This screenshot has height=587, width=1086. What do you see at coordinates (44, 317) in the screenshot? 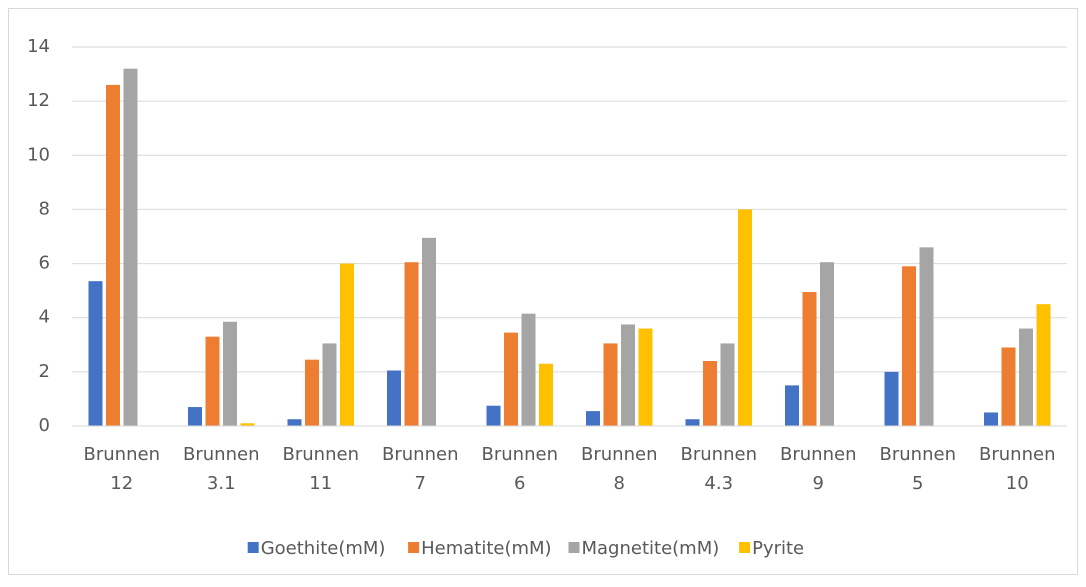
I see `y-tick-label: 4` at bounding box center [44, 317].